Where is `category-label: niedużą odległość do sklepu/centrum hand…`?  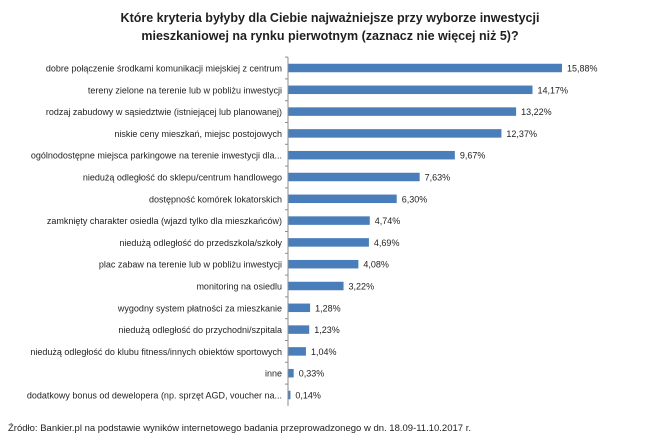 category-label: niedużą odległość do sklepu/centrum hand… is located at coordinates (182, 178).